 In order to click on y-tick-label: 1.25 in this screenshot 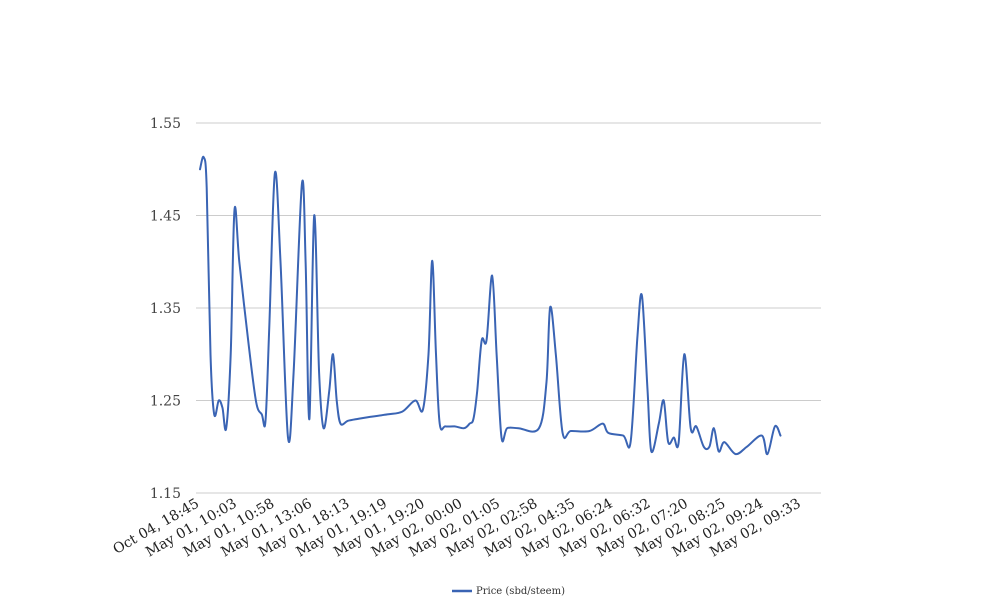, I will do `click(165, 402)`.